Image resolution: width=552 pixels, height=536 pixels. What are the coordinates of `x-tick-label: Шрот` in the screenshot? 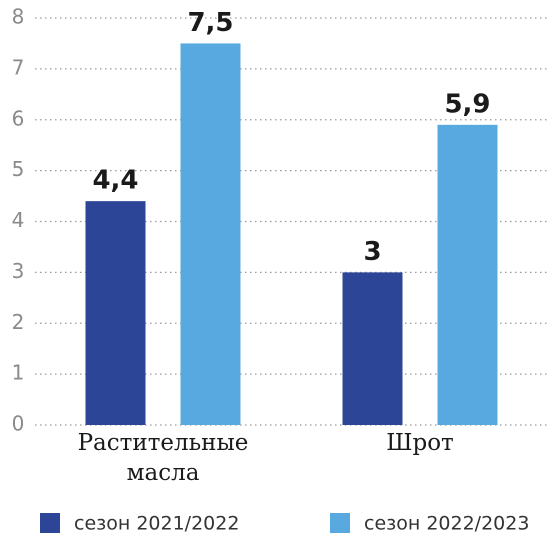 It's located at (420, 443).